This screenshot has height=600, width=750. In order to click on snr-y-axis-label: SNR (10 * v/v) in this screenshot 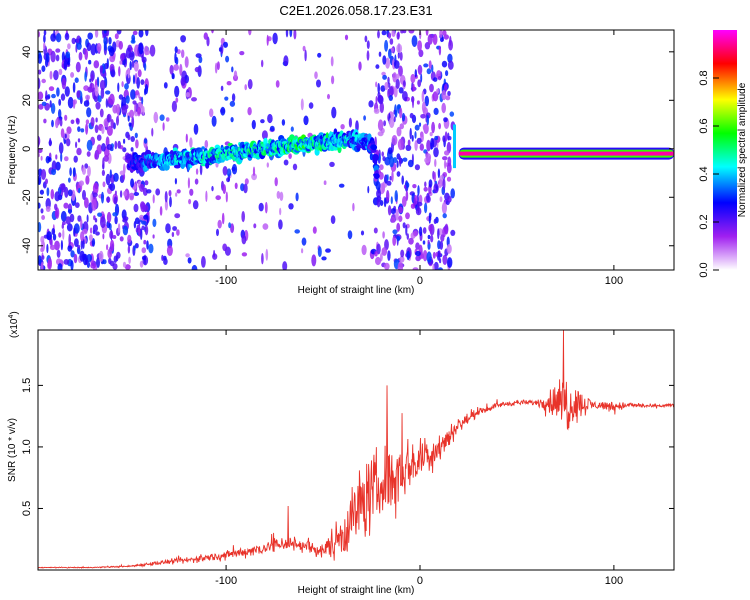, I will do `click(12, 450)`.